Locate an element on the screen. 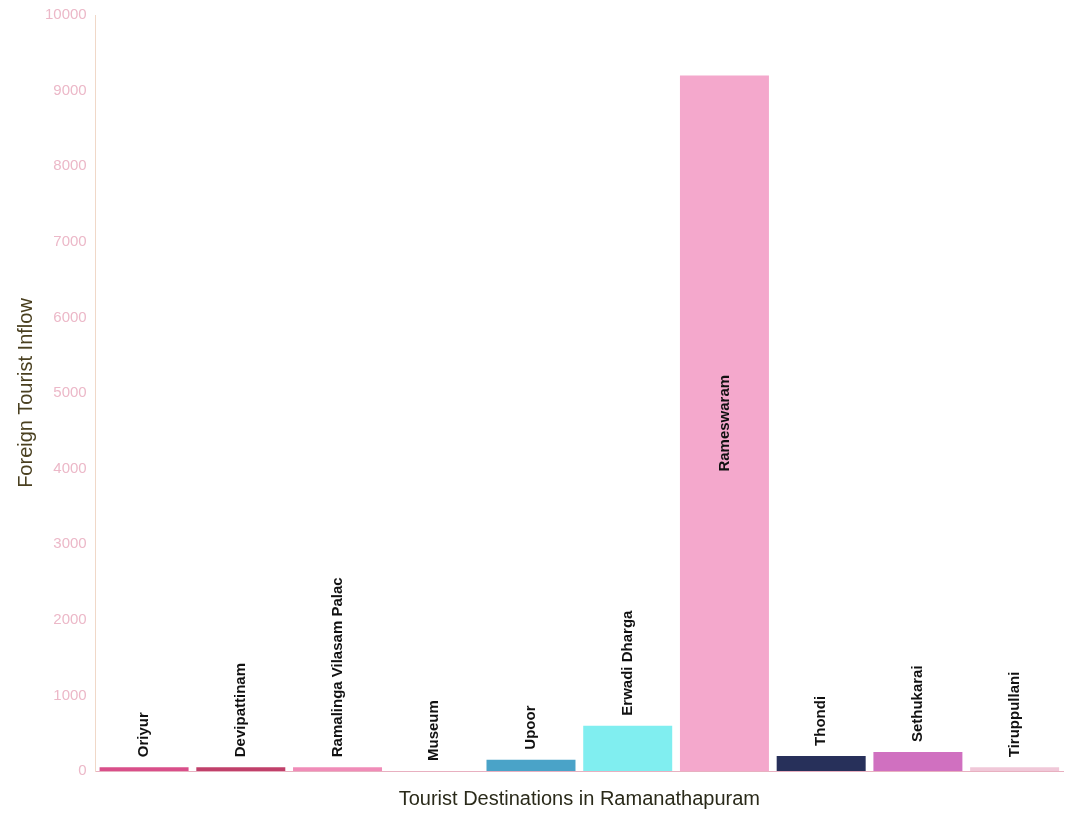 Image resolution: width=1073 pixels, height=825 pixels. x-tick-label: Upoor is located at coordinates (530, 727).